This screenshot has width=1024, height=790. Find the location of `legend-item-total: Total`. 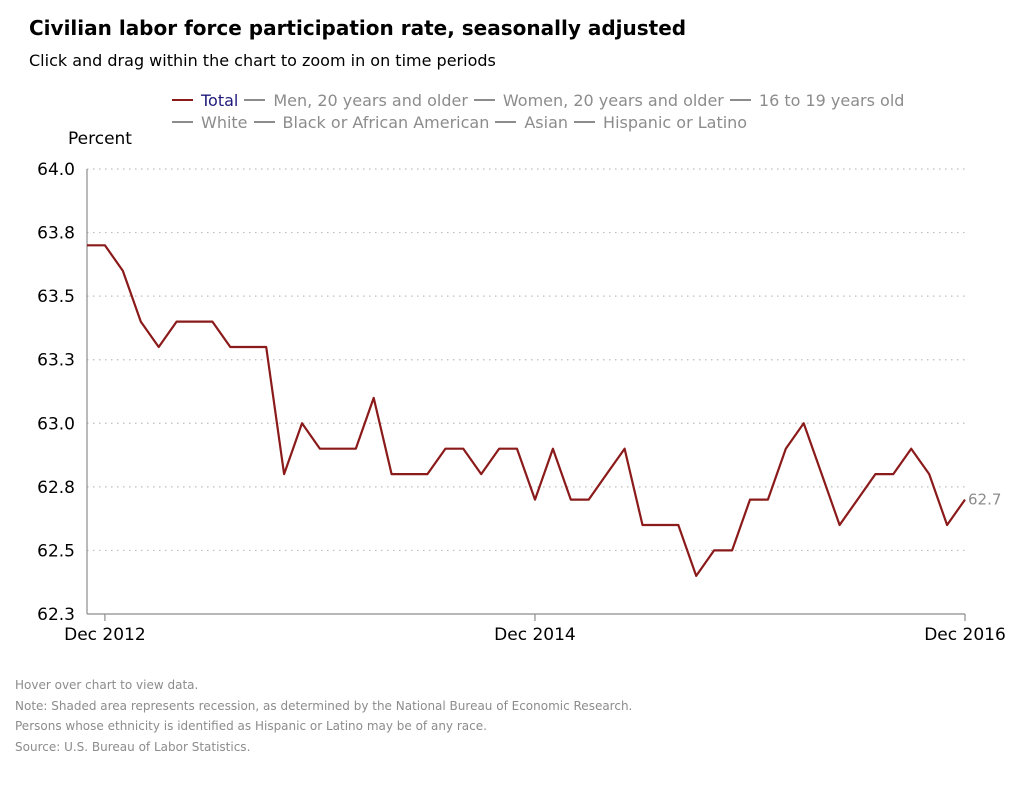

legend-item-total: Total is located at coordinates (205, 100).